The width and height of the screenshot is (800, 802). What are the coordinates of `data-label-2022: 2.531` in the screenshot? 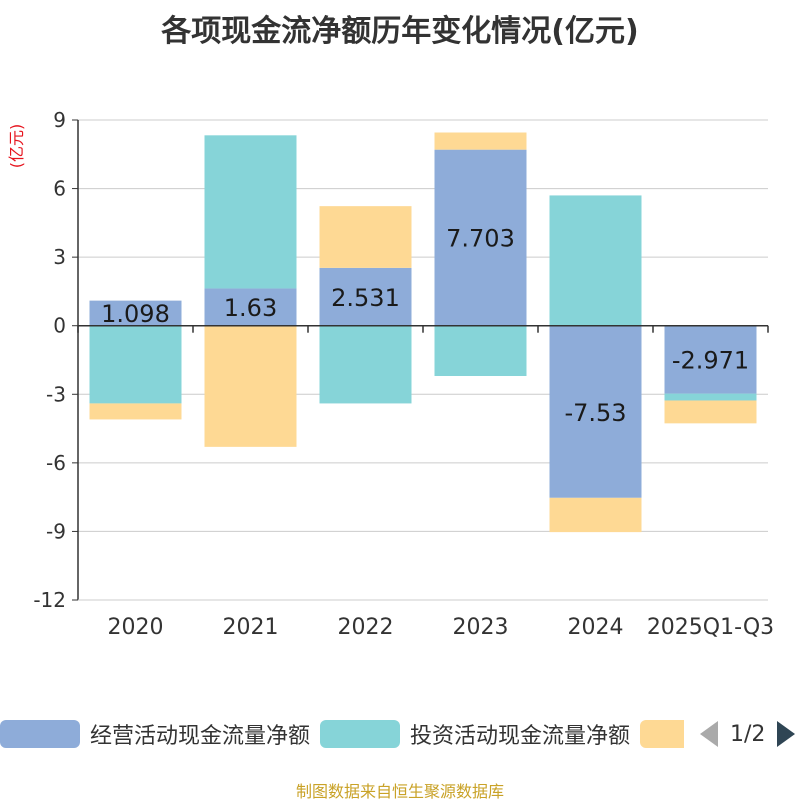 It's located at (365, 298).